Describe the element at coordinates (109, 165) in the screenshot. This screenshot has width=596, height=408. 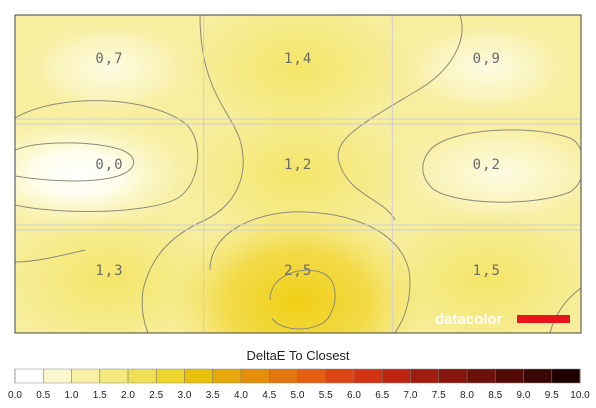
I see `cell-value-label: 0,0` at that location.